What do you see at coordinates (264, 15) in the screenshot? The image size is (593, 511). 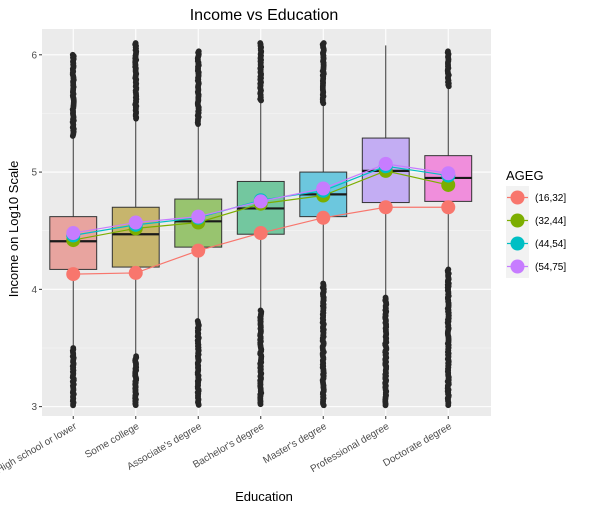 I see `chart-title: Income vs Education` at bounding box center [264, 15].